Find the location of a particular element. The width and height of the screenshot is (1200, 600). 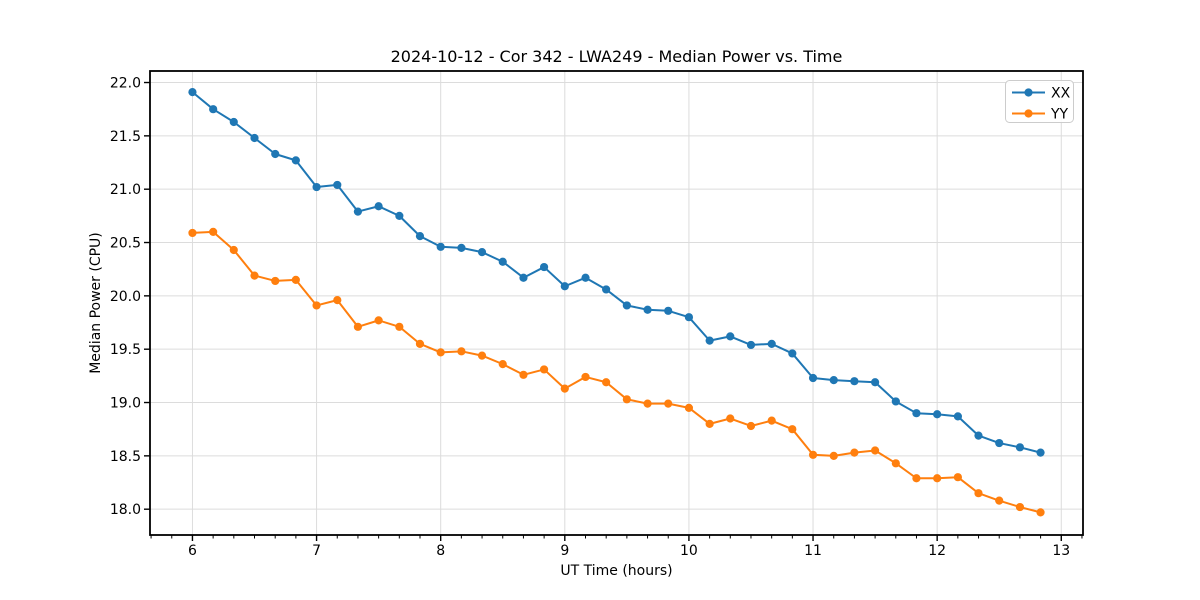

x-tick-label-11: 11 is located at coordinates (813, 551).